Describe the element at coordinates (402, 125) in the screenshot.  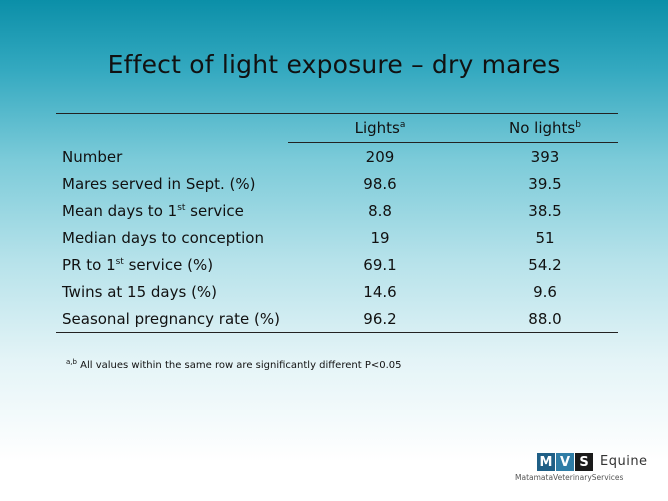
I see `header-lights-sup: a` at that location.